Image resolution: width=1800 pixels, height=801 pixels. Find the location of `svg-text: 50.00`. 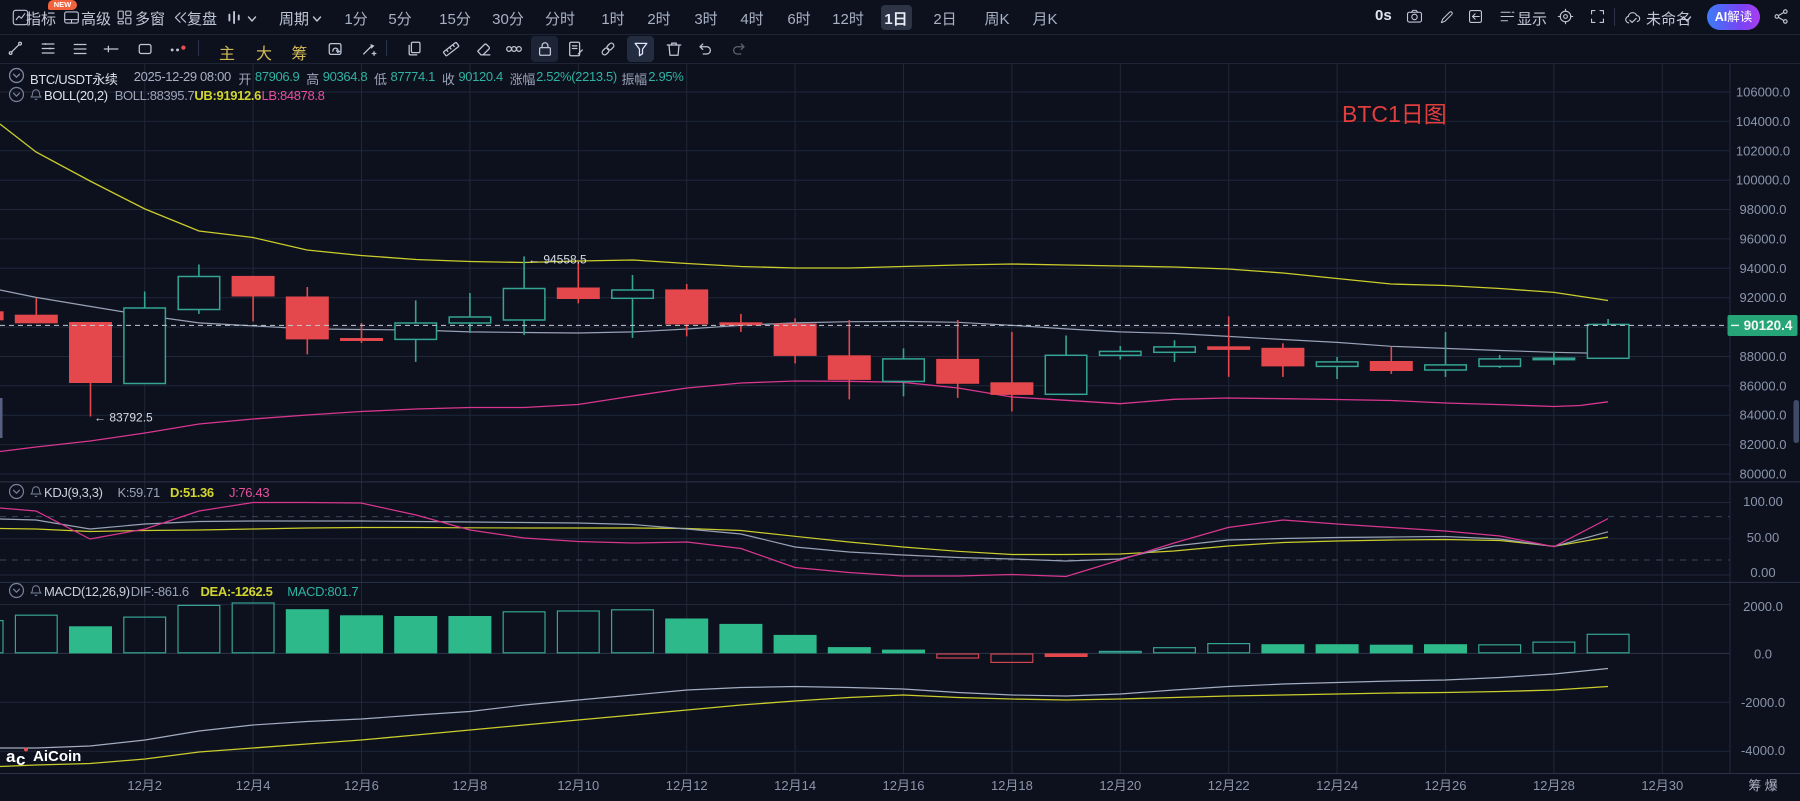

svg-text: 50.00 is located at coordinates (1763, 537).